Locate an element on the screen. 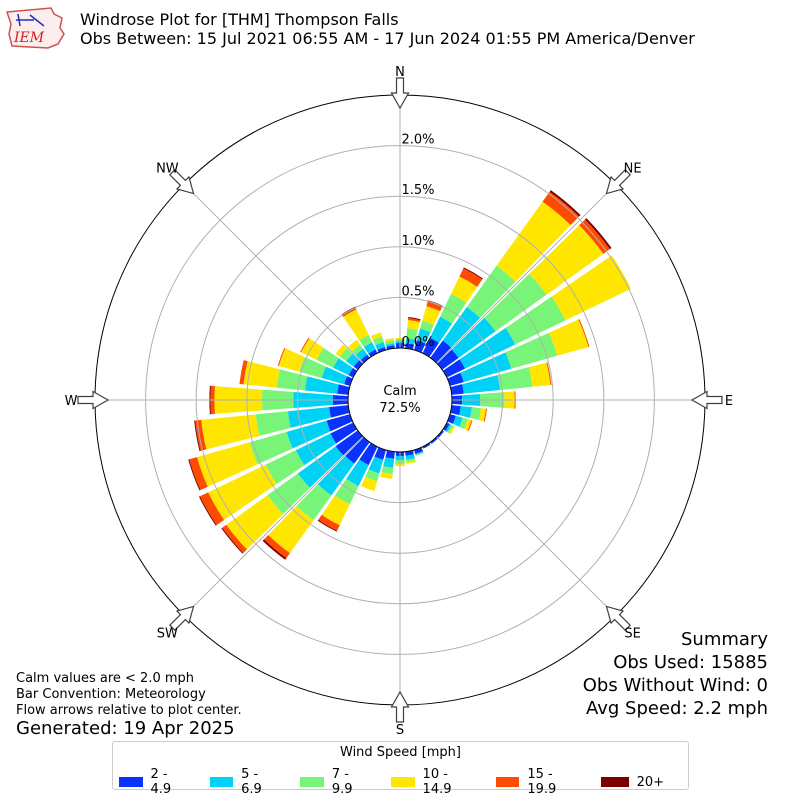 The height and width of the screenshot is (800, 800). radial-tick-label: 0.0% is located at coordinates (417, 342).